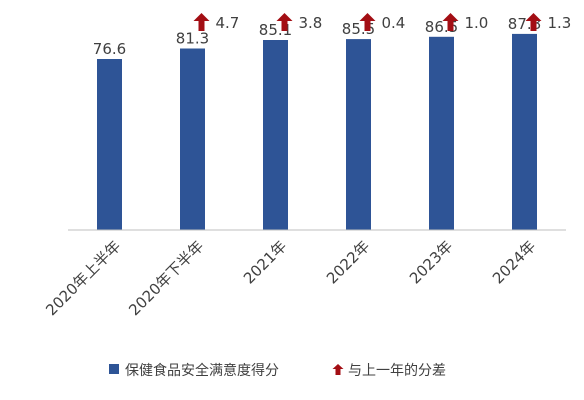 Image resolution: width=584 pixels, height=400 pixels. I want to click on labels-layer: 76.681.34.7 85.1 3.8 85.5 0.4 86.5 1.0 87.8 1.3, so click(332, 36).